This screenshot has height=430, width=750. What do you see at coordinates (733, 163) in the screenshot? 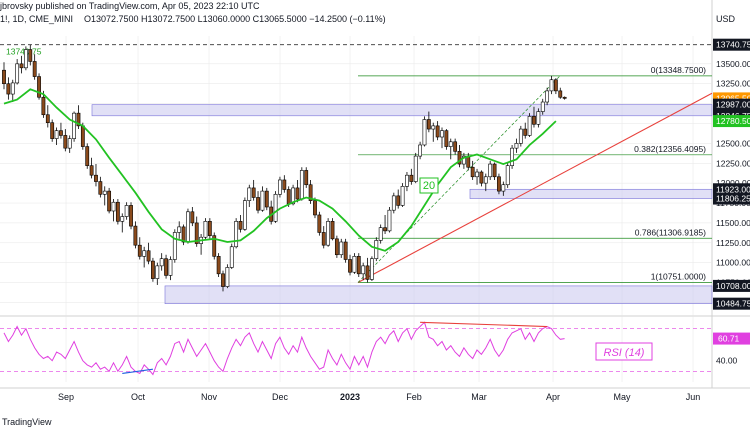
I see `y-tick-label: 12250.00` at bounding box center [733, 163].